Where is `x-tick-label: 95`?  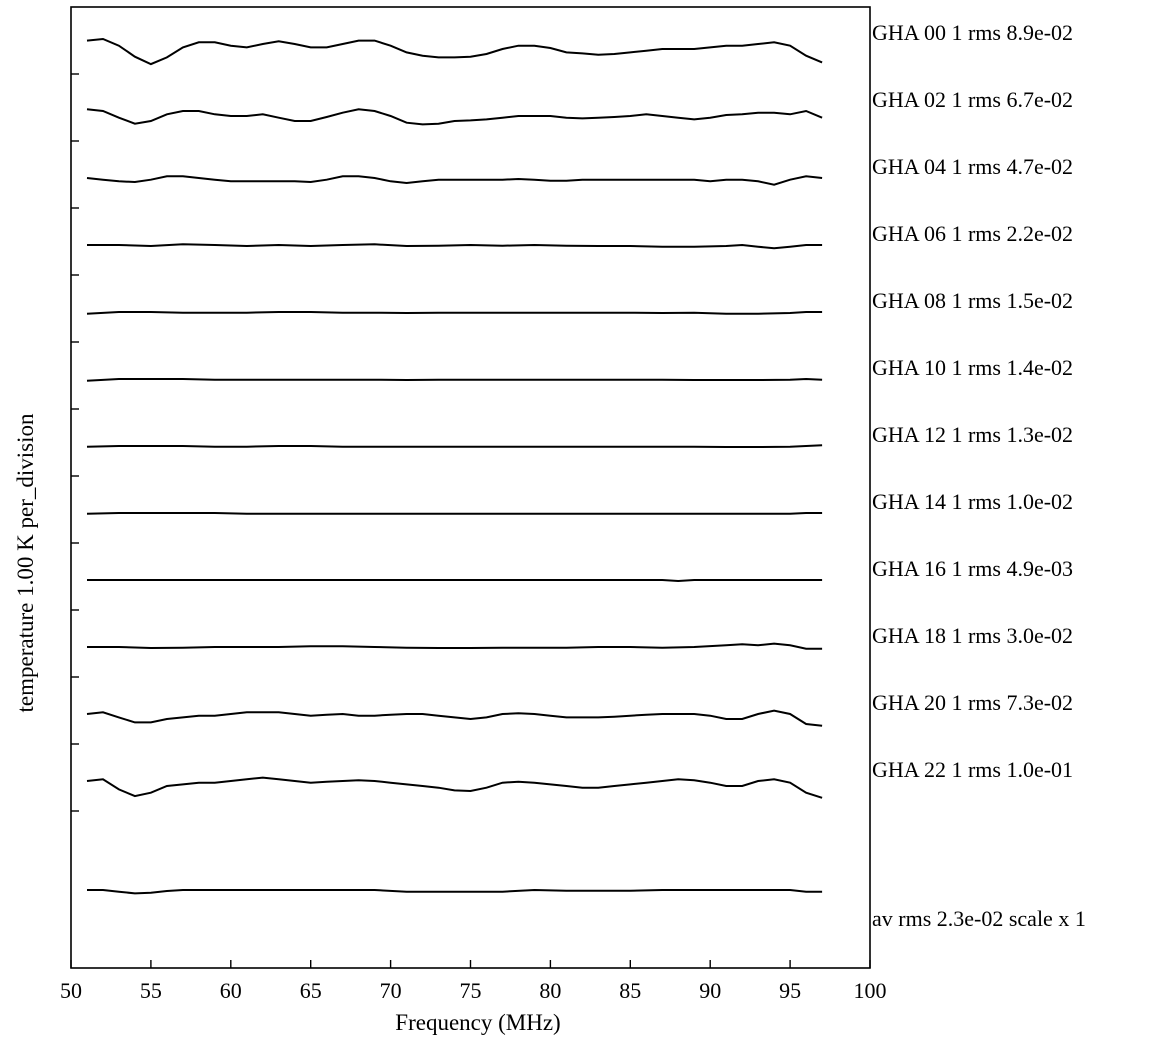
x-tick-label: 95 is located at coordinates (790, 990).